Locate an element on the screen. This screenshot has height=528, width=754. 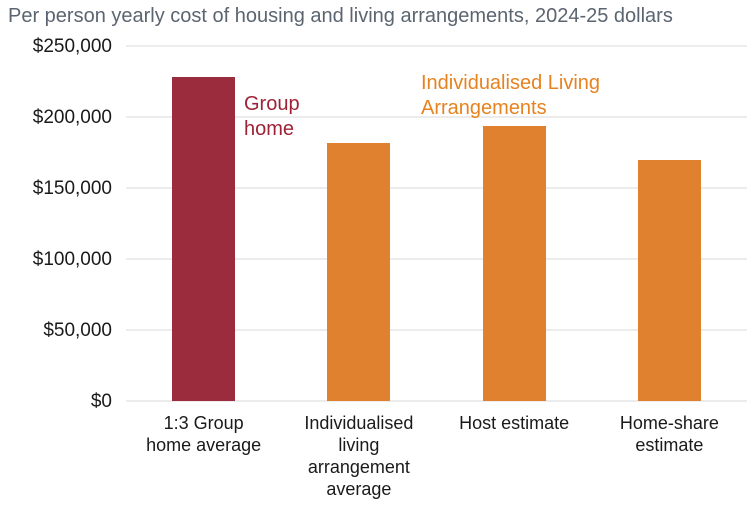
x-axis-label-line: home average is located at coordinates (204, 445).